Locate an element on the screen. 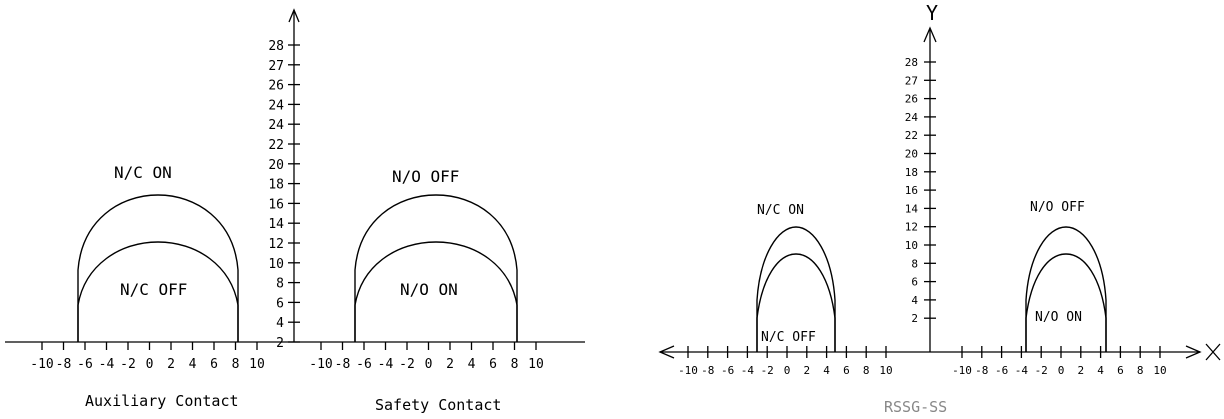 This screenshot has width=1224, height=419. left-y-tick-label: 18 is located at coordinates (276, 185).